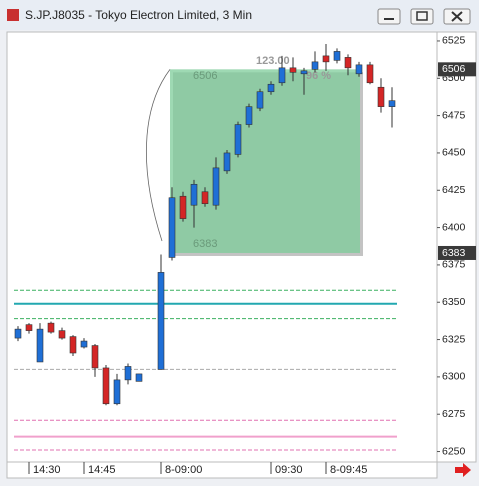  What do you see at coordinates (457, 16) in the screenshot?
I see `close-icon` at bounding box center [457, 16].